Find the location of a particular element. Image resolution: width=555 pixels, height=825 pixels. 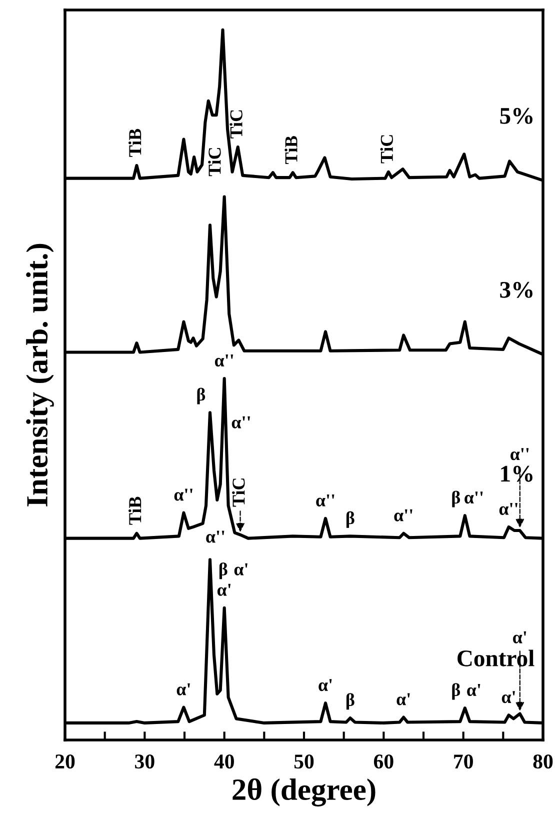

y-axis-title: Intensity (arb. unit.) is located at coordinates (40, 375).